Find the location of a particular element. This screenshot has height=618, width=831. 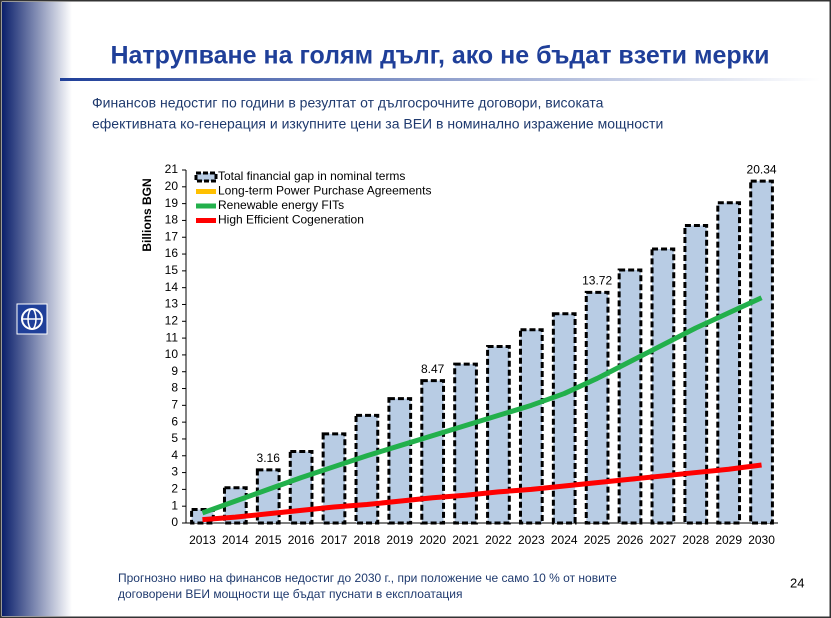

y-tick-label: 8 is located at coordinates (174, 388).